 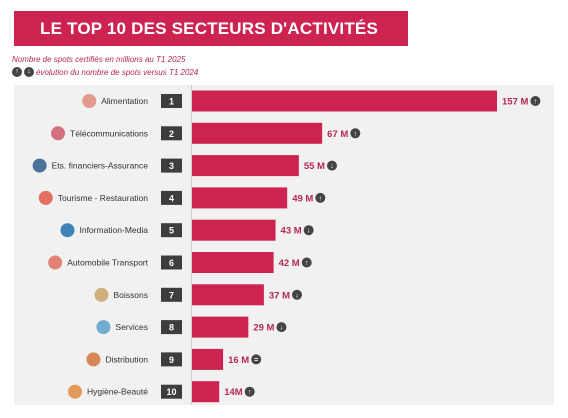 I want to click on rank-number: 8, so click(x=171, y=328).